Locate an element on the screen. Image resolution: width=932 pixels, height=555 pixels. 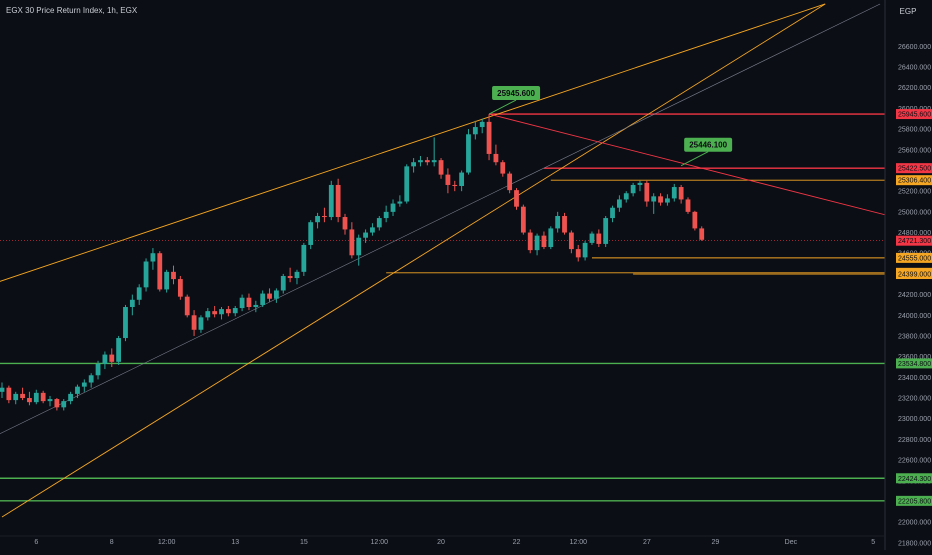
y-tick-label: 25600.000 is located at coordinates (914, 150).